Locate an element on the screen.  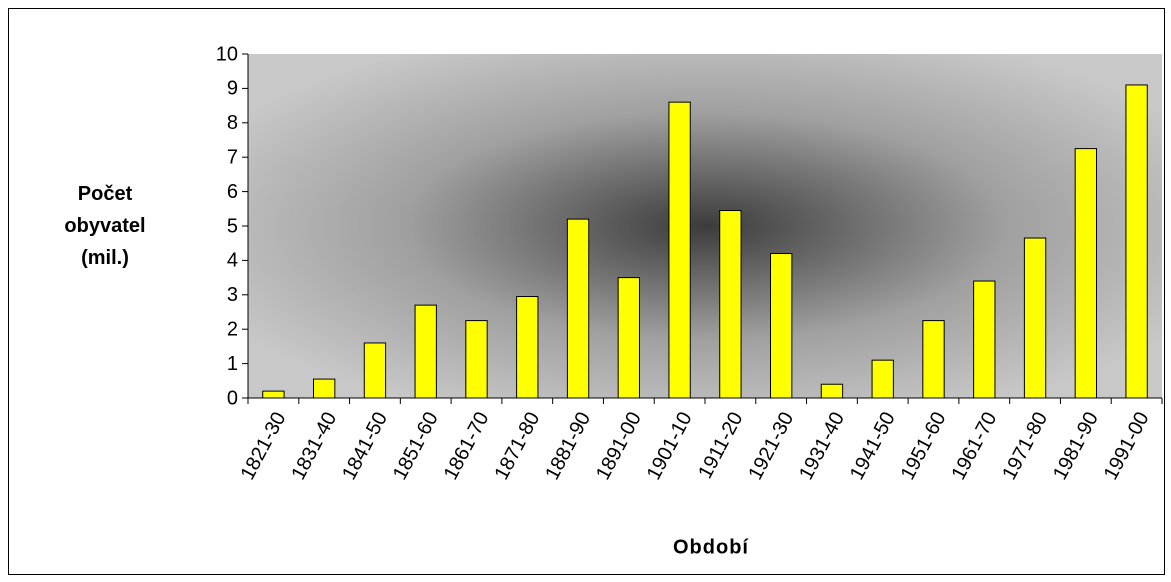
y-tick-label: 3 is located at coordinates (232, 295).